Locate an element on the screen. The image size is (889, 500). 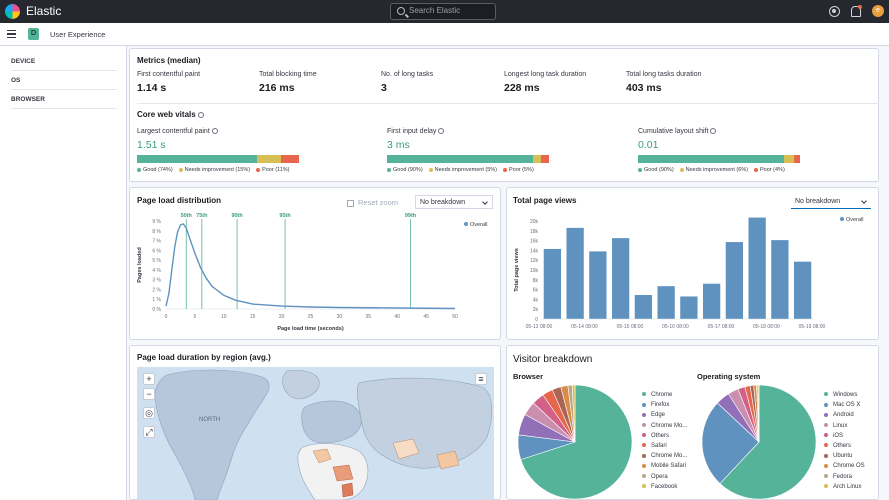
zoom-out-button: − is located at coordinates (149, 394).